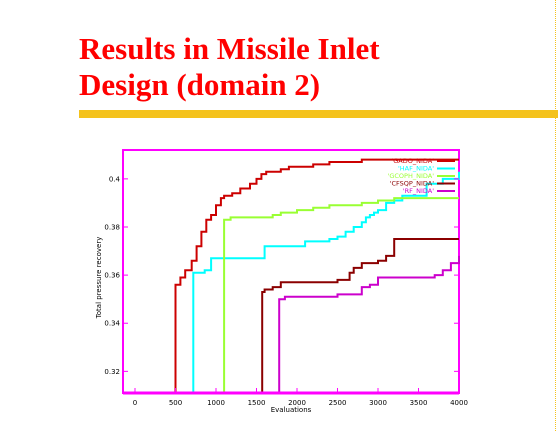  I want to click on legend-label: 'GADO_NIDA', so click(412, 161).